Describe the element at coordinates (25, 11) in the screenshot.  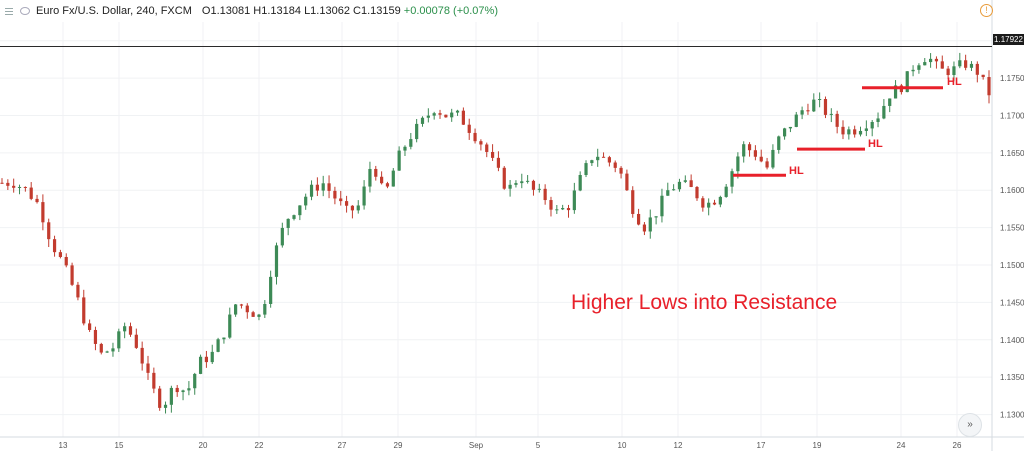
I see `eye-icon` at that location.